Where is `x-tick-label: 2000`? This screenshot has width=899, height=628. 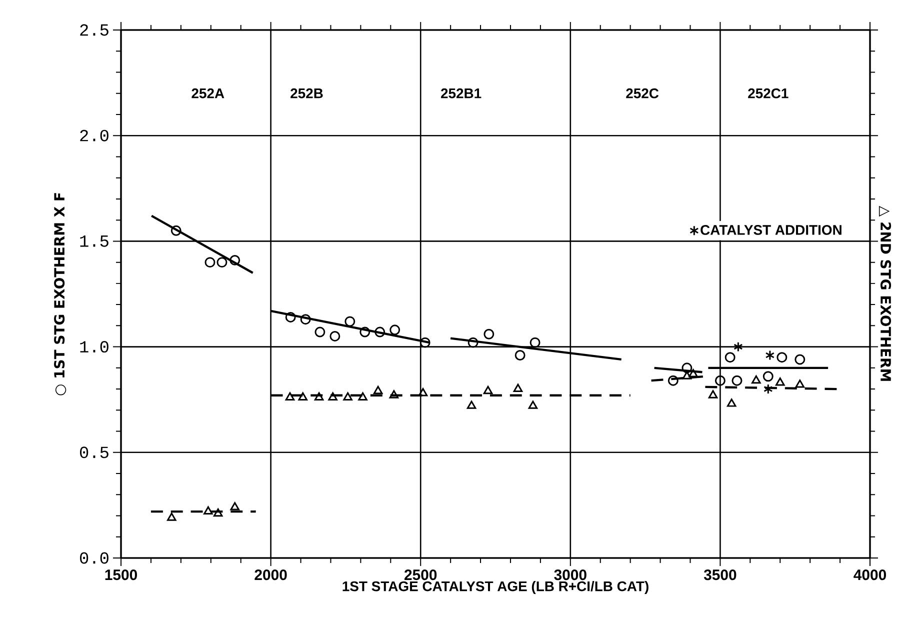
x-tick-label: 2000 is located at coordinates (270, 575).